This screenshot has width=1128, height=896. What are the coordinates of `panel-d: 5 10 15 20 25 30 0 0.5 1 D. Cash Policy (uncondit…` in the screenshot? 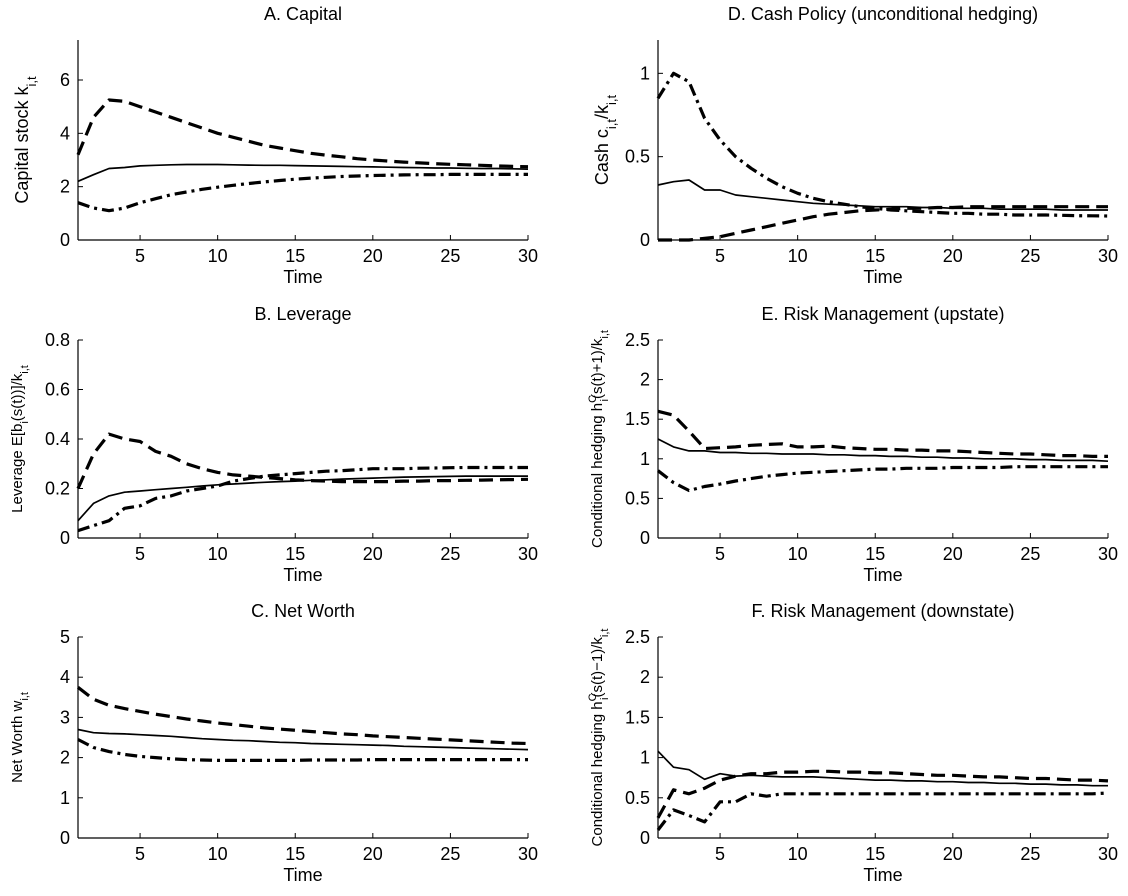 It's located at (855, 145).